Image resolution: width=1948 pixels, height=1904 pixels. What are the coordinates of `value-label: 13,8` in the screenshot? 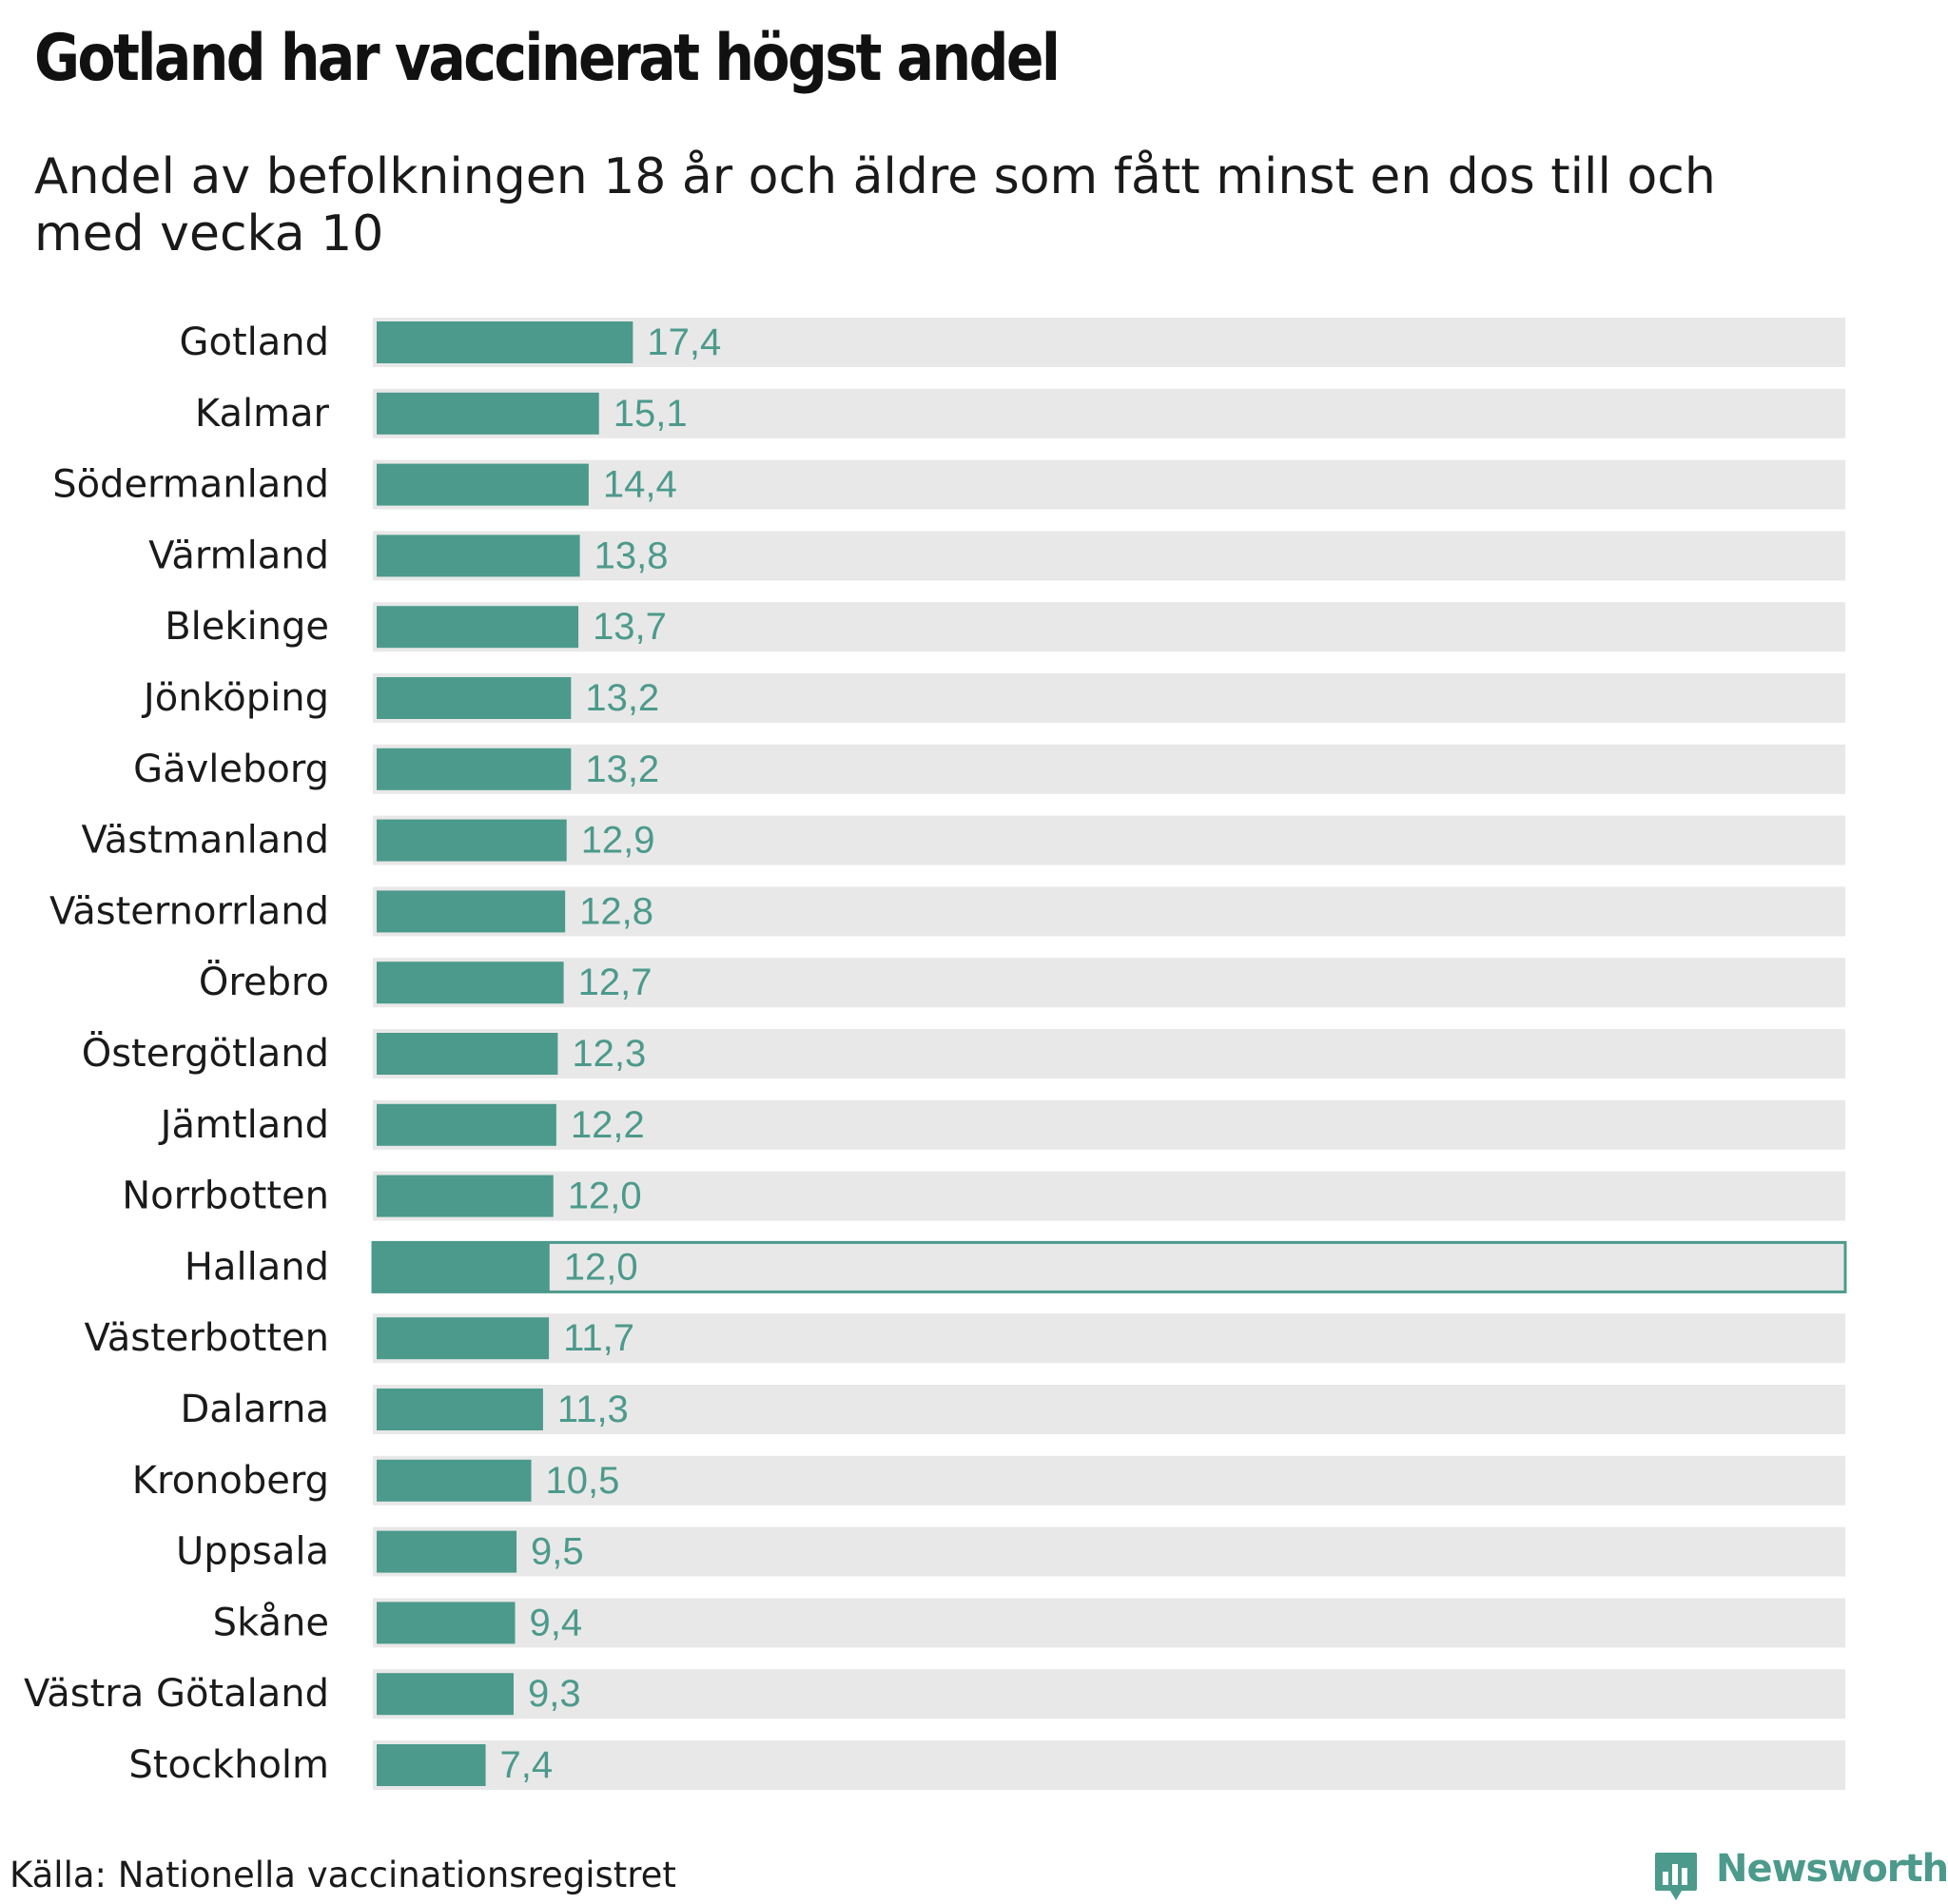 It's located at (631, 555).